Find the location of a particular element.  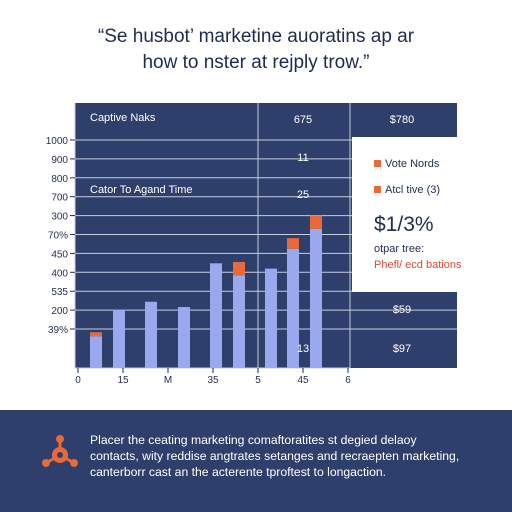

y-tick-label: 300 is located at coordinates (59, 217).